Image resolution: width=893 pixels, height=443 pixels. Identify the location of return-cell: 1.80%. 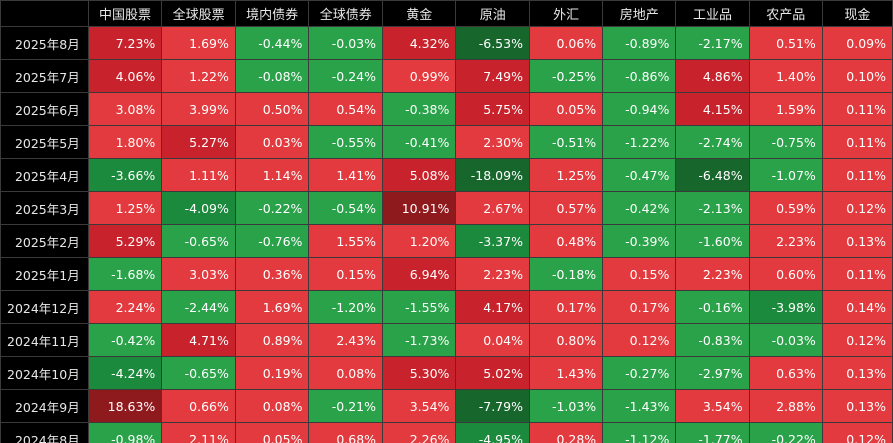
(125, 142).